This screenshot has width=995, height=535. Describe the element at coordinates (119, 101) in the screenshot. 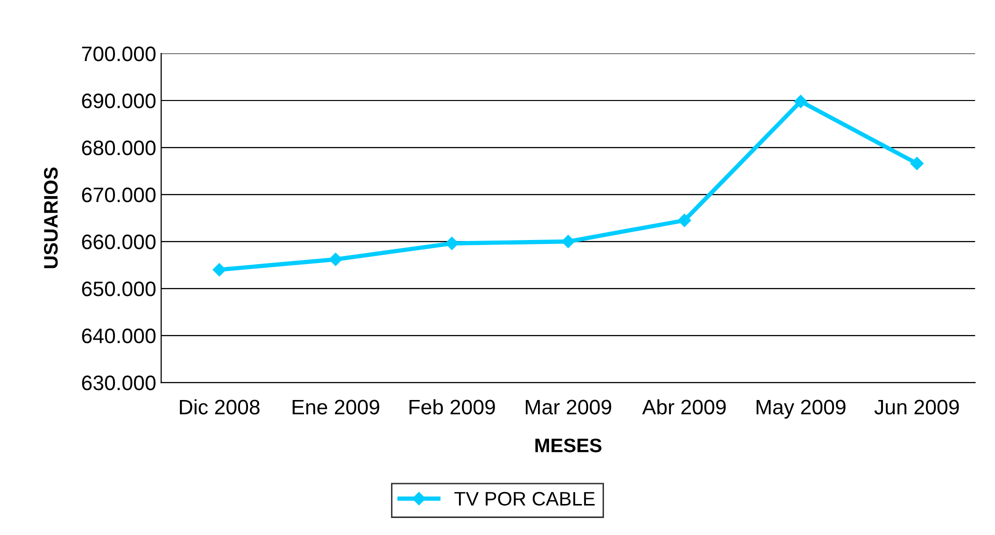

I see `y-tick-label: 690.000` at that location.